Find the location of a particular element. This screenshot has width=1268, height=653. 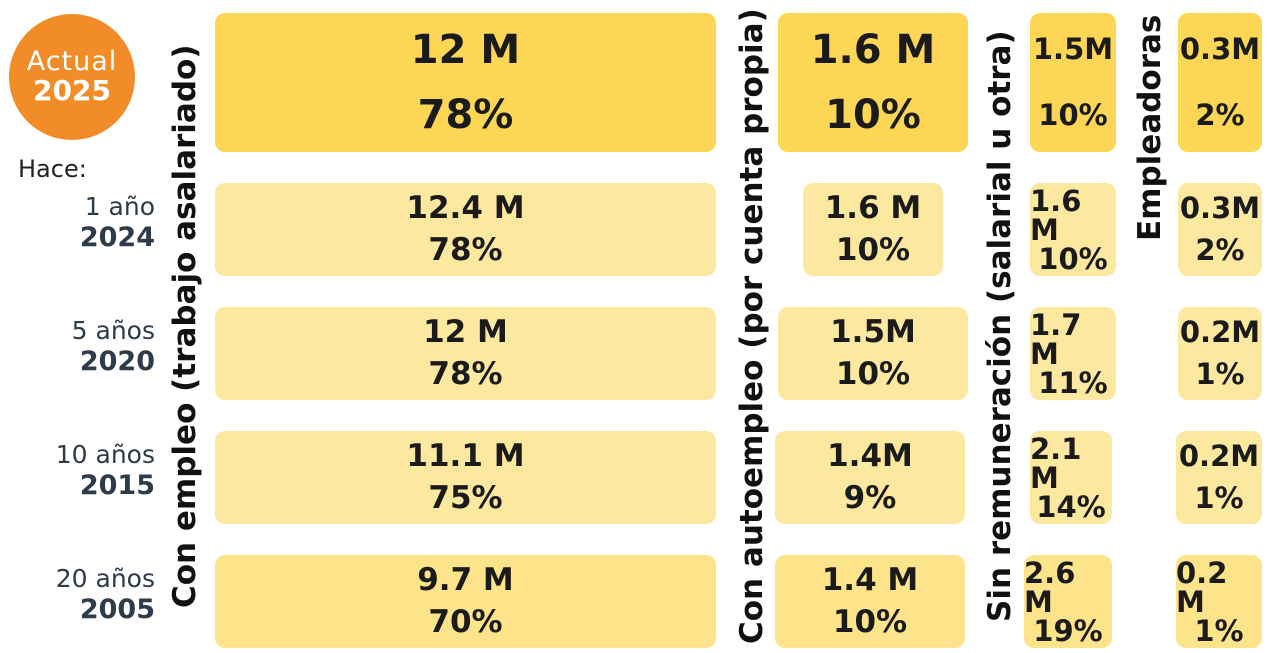

ago-label: Hace: is located at coordinates (52, 169).